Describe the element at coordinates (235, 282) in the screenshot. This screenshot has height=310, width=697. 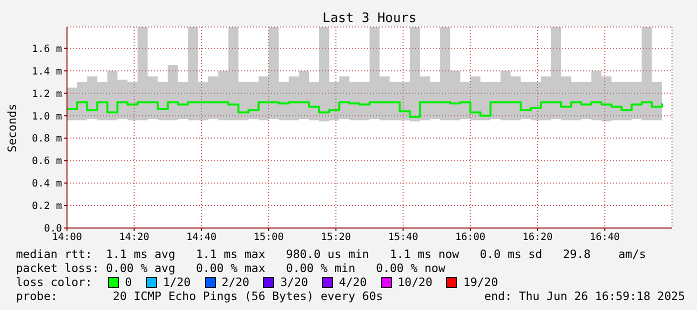
I see `text: 2/20` at that location.